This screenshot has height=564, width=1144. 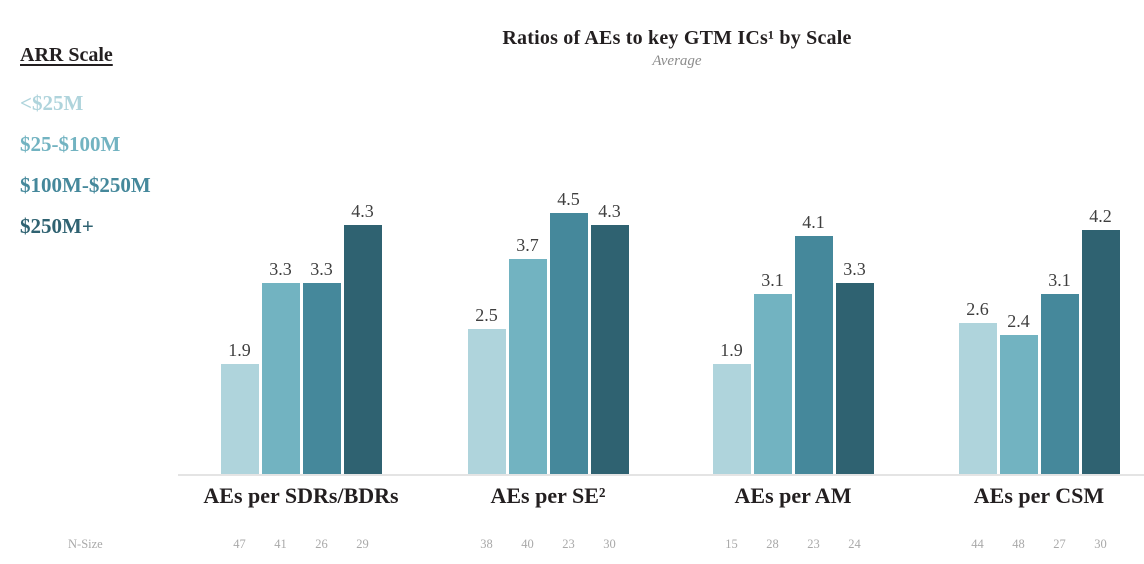 I want to click on n-size-value: 38, so click(x=486, y=544).